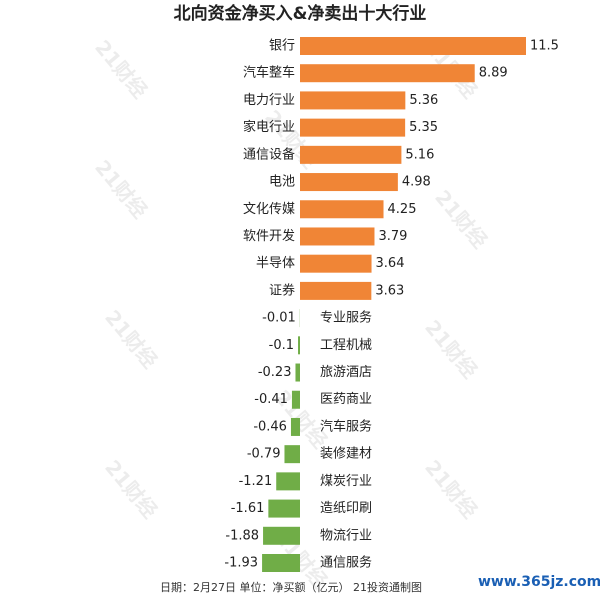  Describe the element at coordinates (346, 481) in the screenshot. I see `category-label: 煤炭行业` at that location.